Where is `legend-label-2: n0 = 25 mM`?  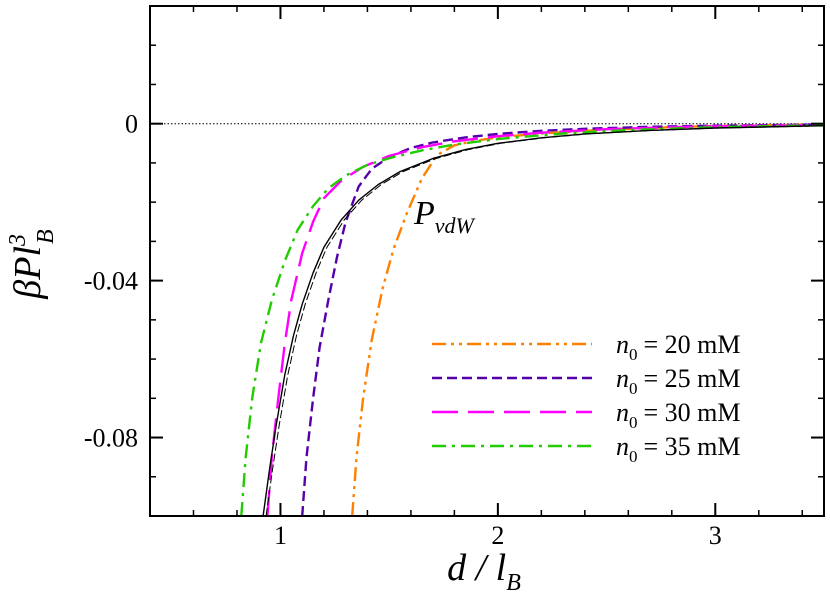 legend-label-2: n0 = 25 mM is located at coordinates (678, 381).